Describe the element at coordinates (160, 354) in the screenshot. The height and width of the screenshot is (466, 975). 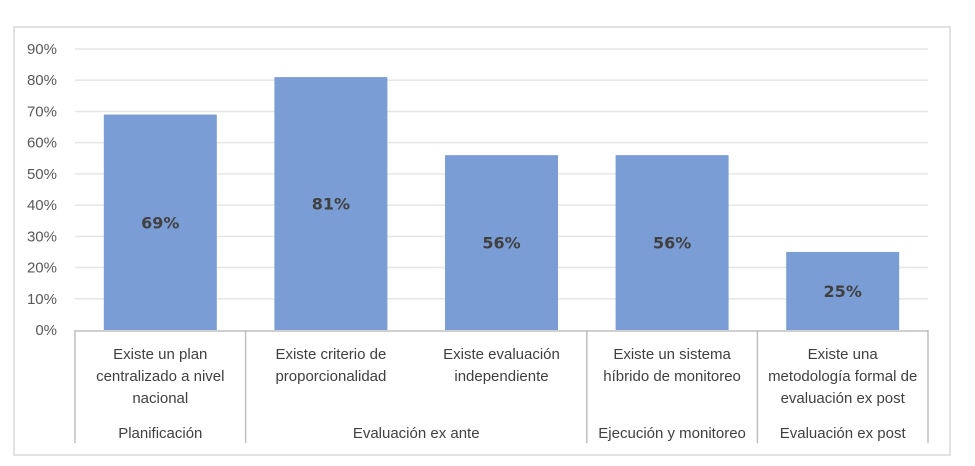
I see `x-category-label: Existe un plan` at that location.